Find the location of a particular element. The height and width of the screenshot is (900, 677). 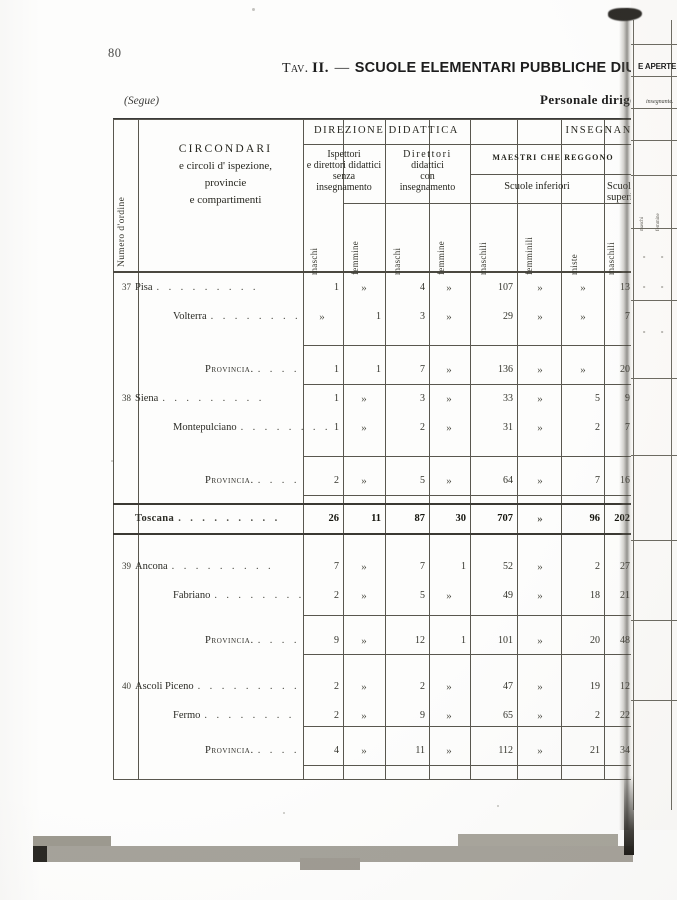

table-row-label: Ancona. . . . . . . . . is located at coordinates (204, 566).